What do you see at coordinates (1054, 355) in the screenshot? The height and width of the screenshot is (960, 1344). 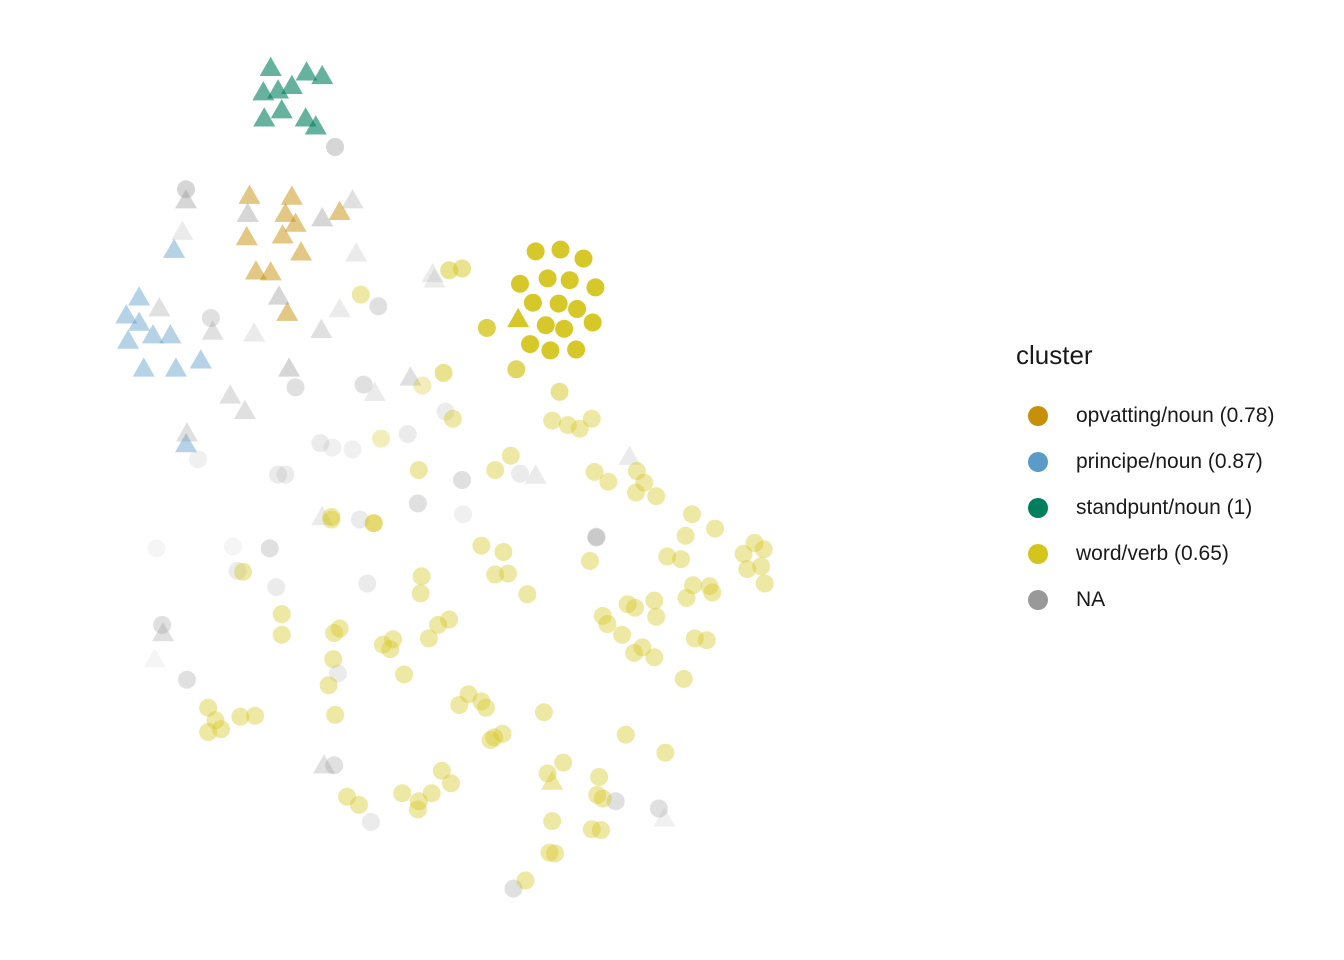 I see `legend-title: cluster` at bounding box center [1054, 355].